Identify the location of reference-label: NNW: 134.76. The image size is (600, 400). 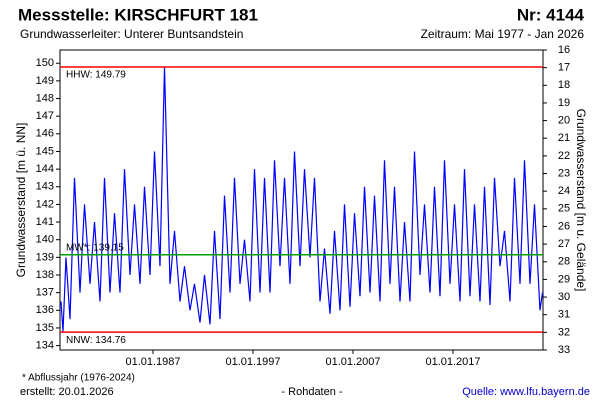
(96, 340).